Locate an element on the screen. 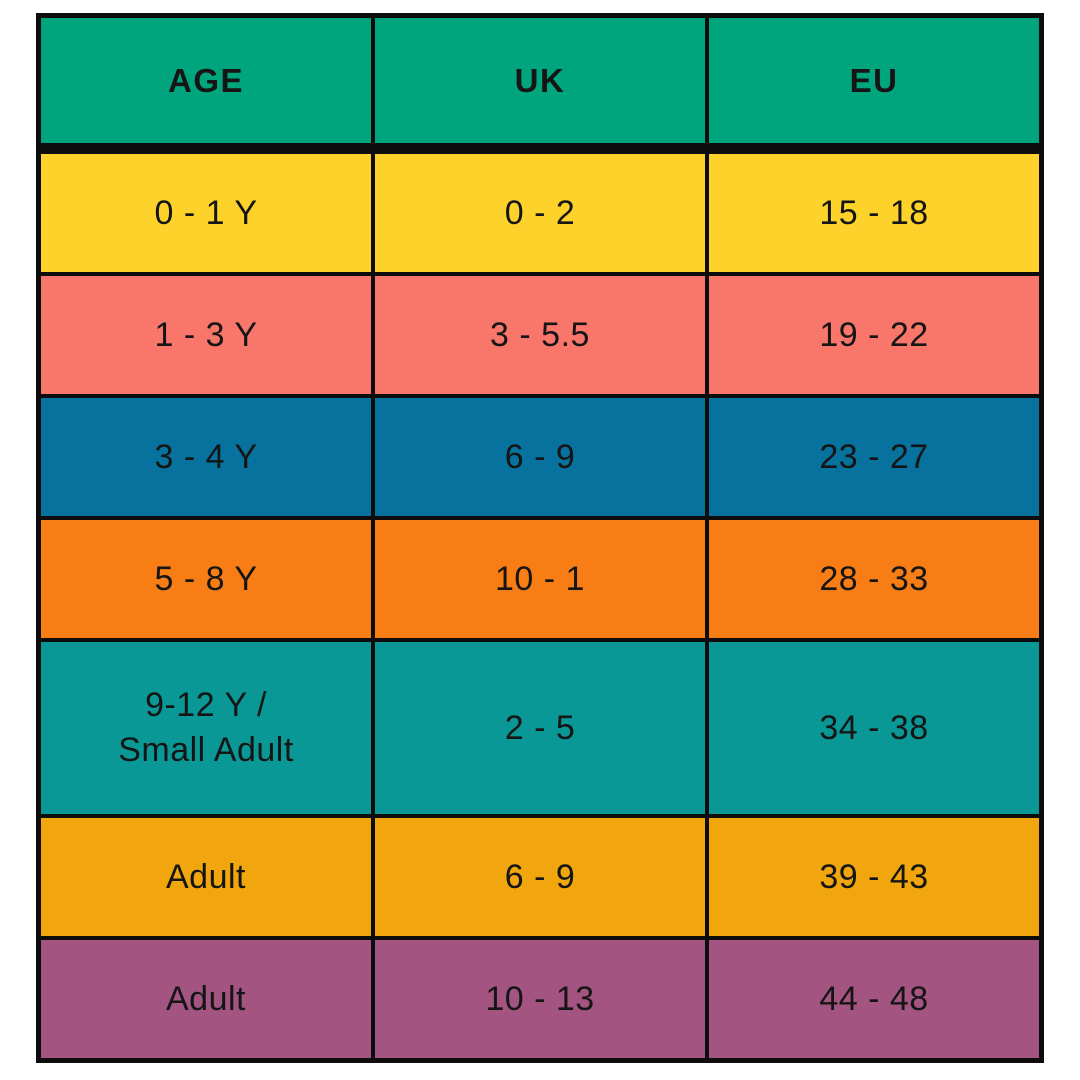 Image resolution: width=1080 pixels, height=1080 pixels. uk-cell: 10 - 1 is located at coordinates (538, 579).